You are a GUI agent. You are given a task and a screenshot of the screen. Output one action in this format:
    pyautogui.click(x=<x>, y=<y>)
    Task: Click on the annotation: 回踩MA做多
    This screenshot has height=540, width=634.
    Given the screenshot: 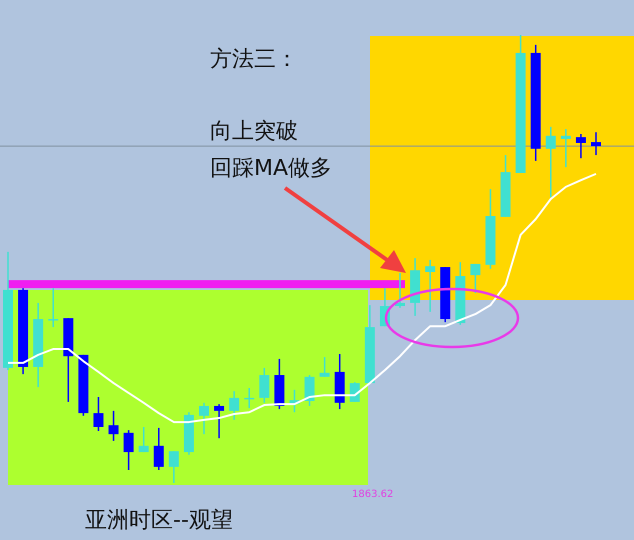 What is the action you would take?
    pyautogui.click(x=271, y=168)
    